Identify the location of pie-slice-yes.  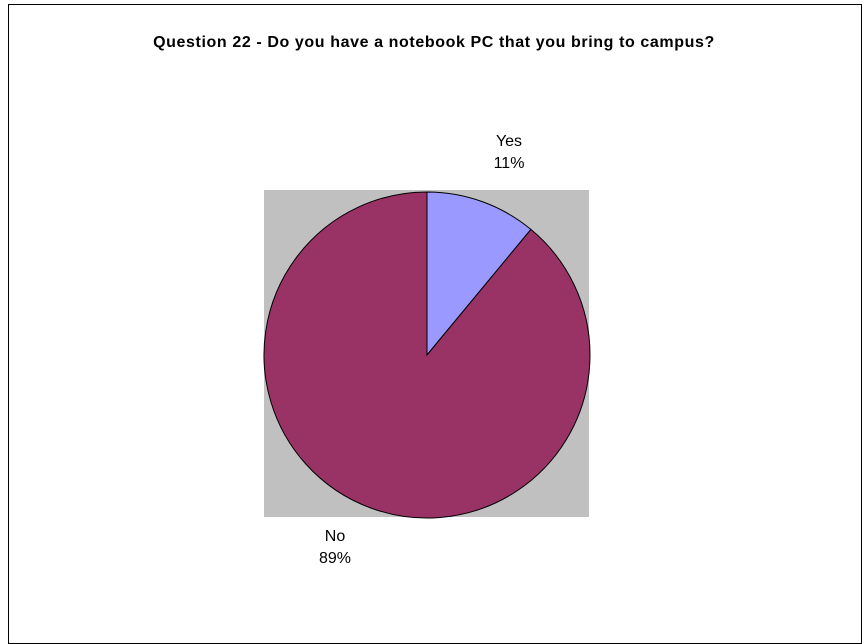
(479, 274).